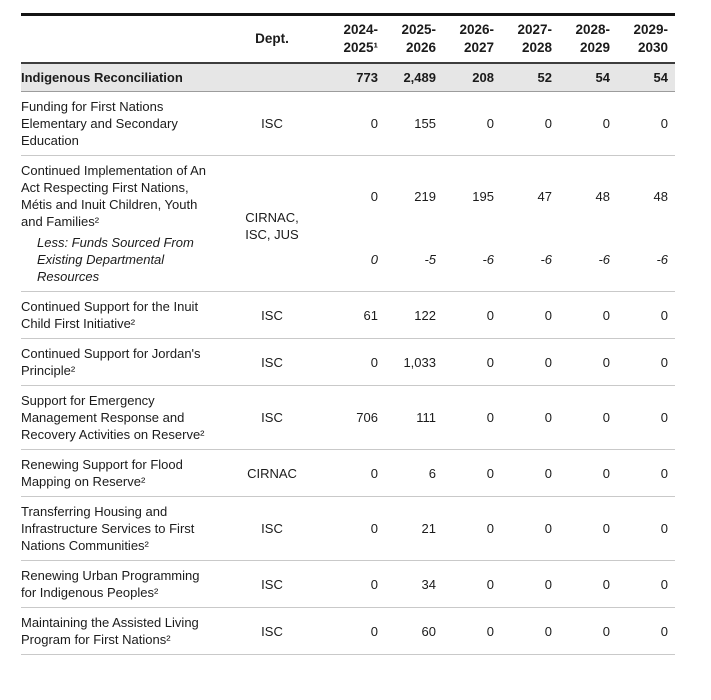 The height and width of the screenshot is (700, 711). I want to click on value-cell: 155, so click(414, 123).